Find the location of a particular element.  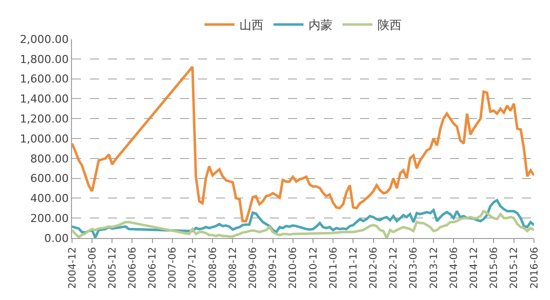

legend-label: 内蒙 is located at coordinates (320, 25).